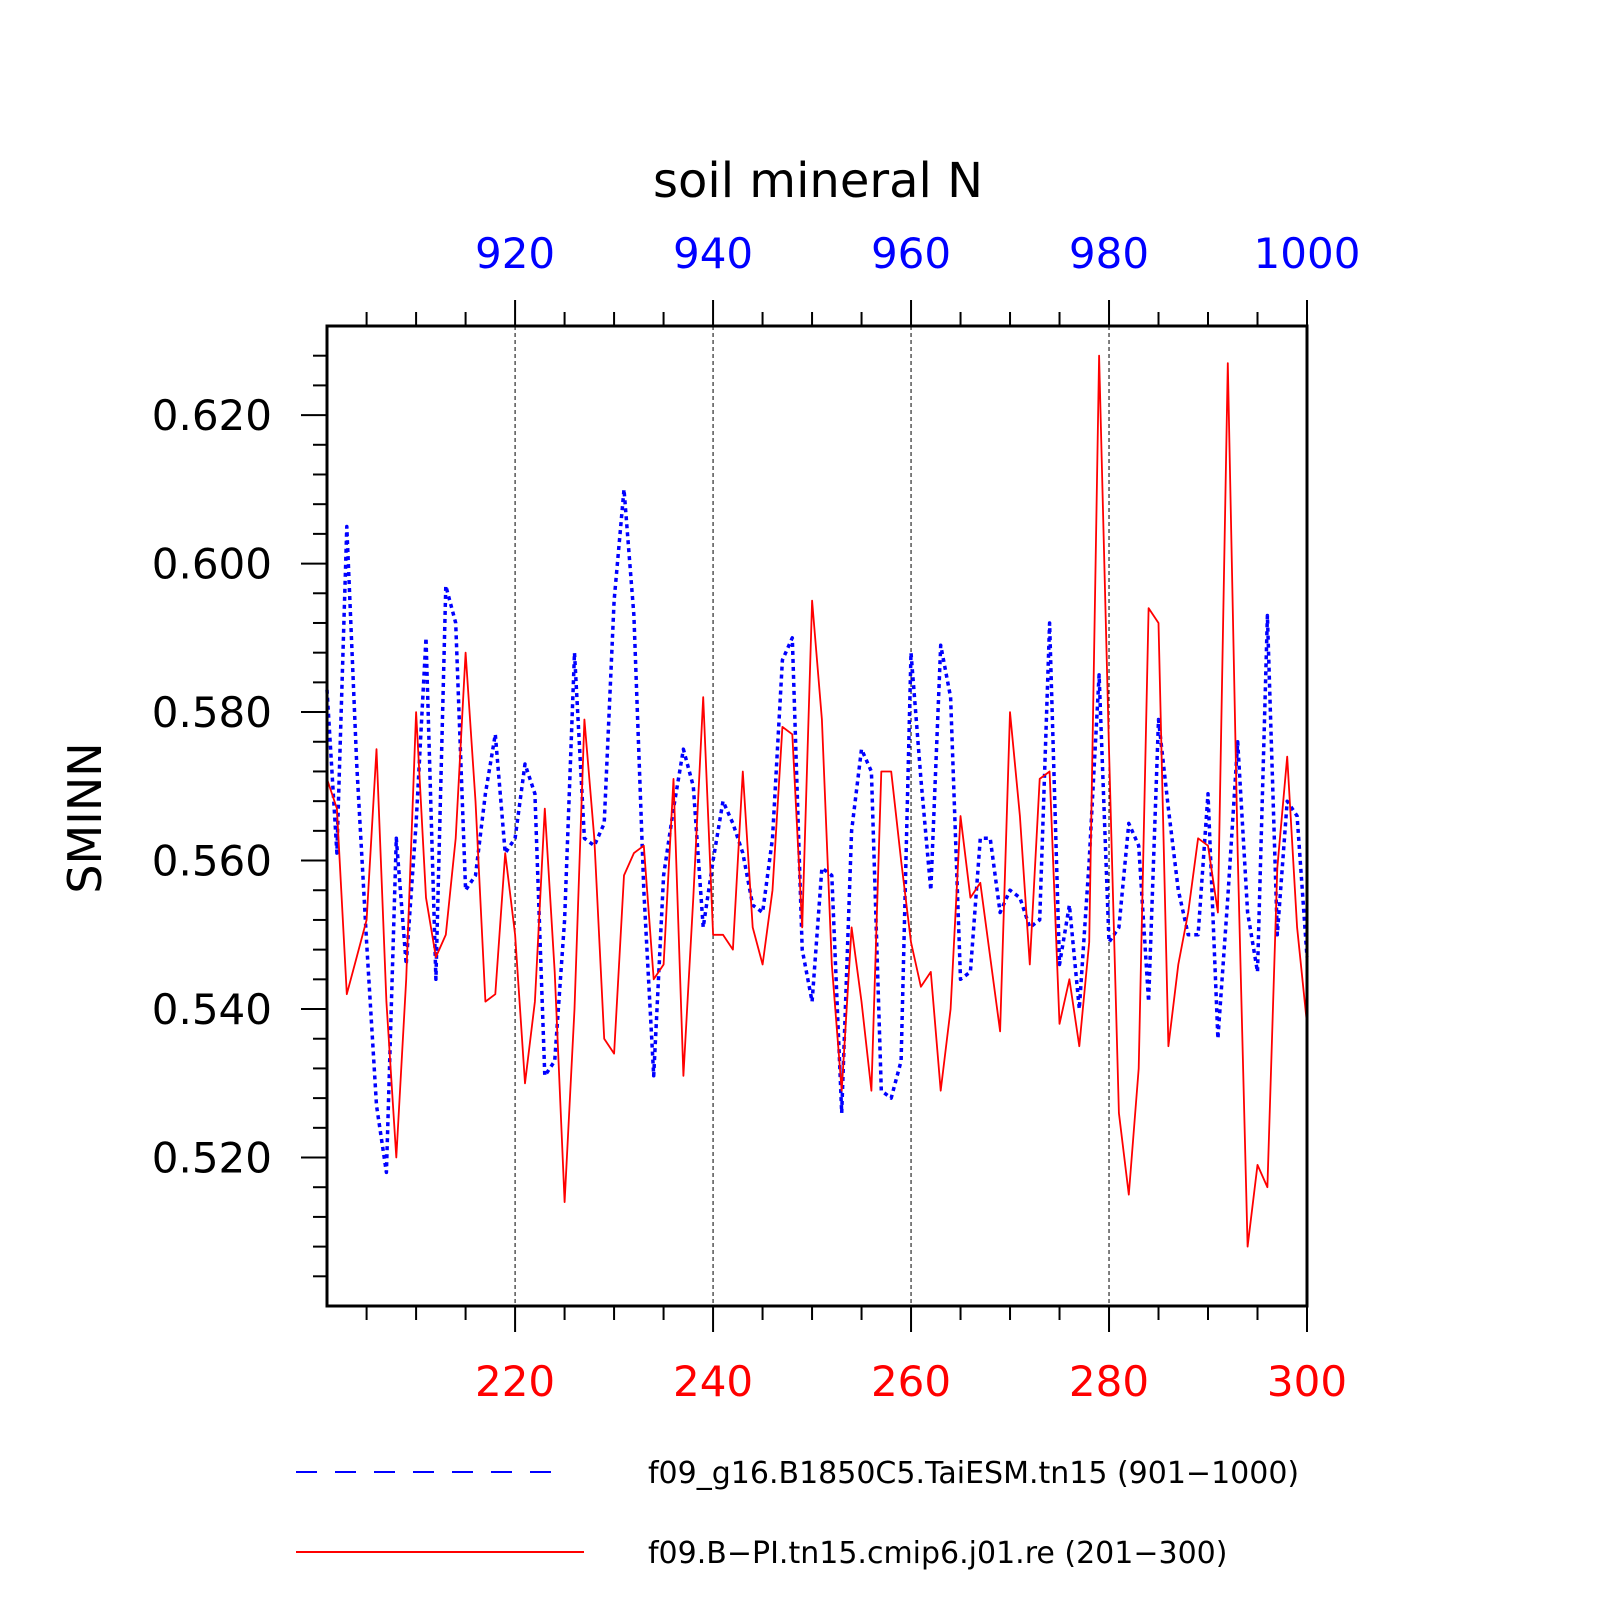 Image resolution: width=1620 pixels, height=1620 pixels. I want to click on y-axis: 0.520 0.540 0.560 0.580 0.600 0.620, so click(239, 816).